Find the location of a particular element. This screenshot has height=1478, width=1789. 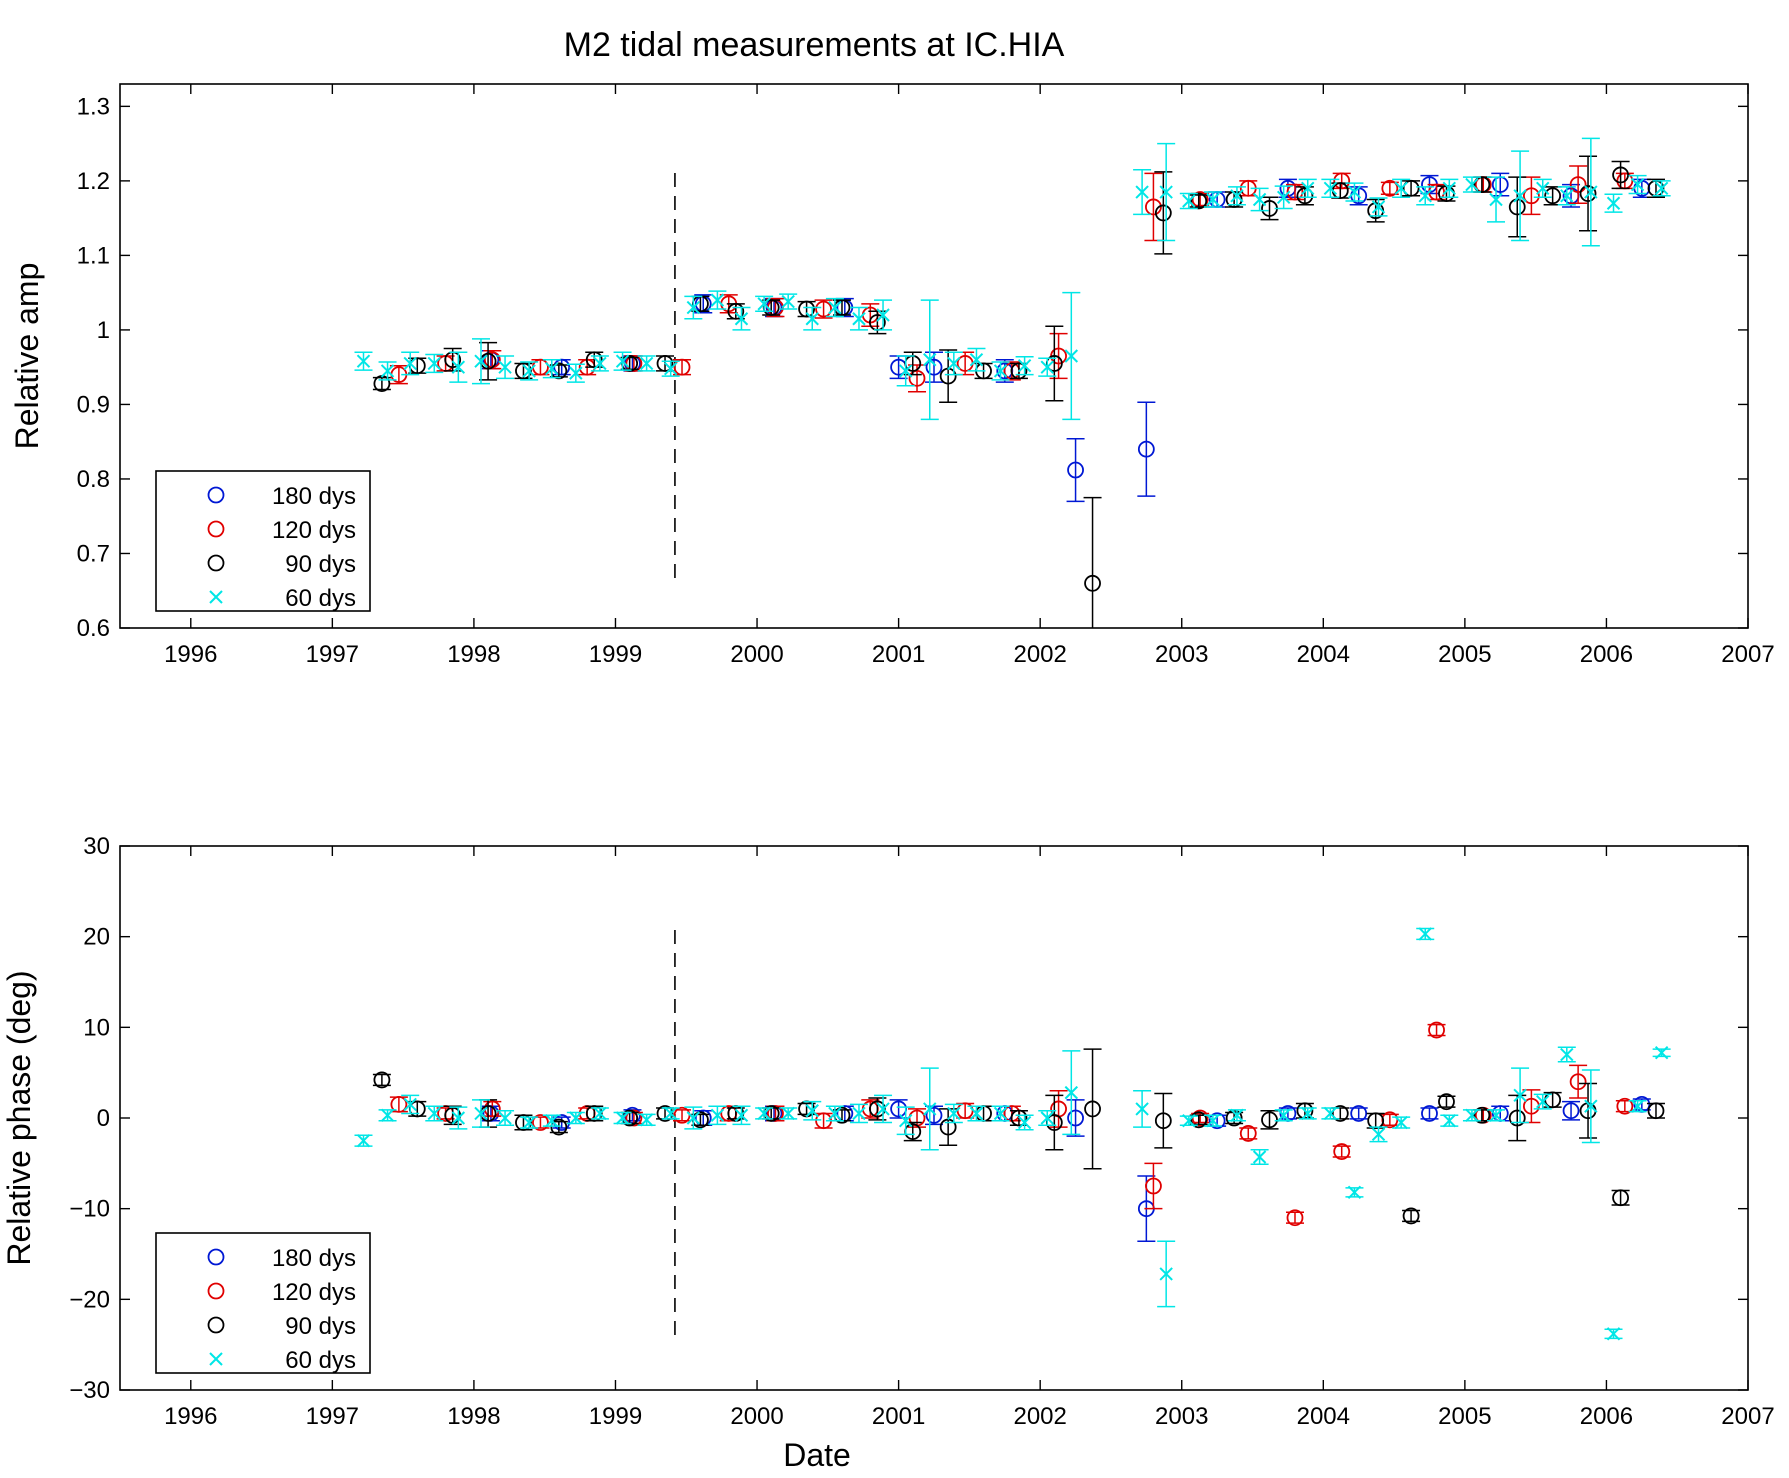

y-tick-label: 30 is located at coordinates (96, 846).